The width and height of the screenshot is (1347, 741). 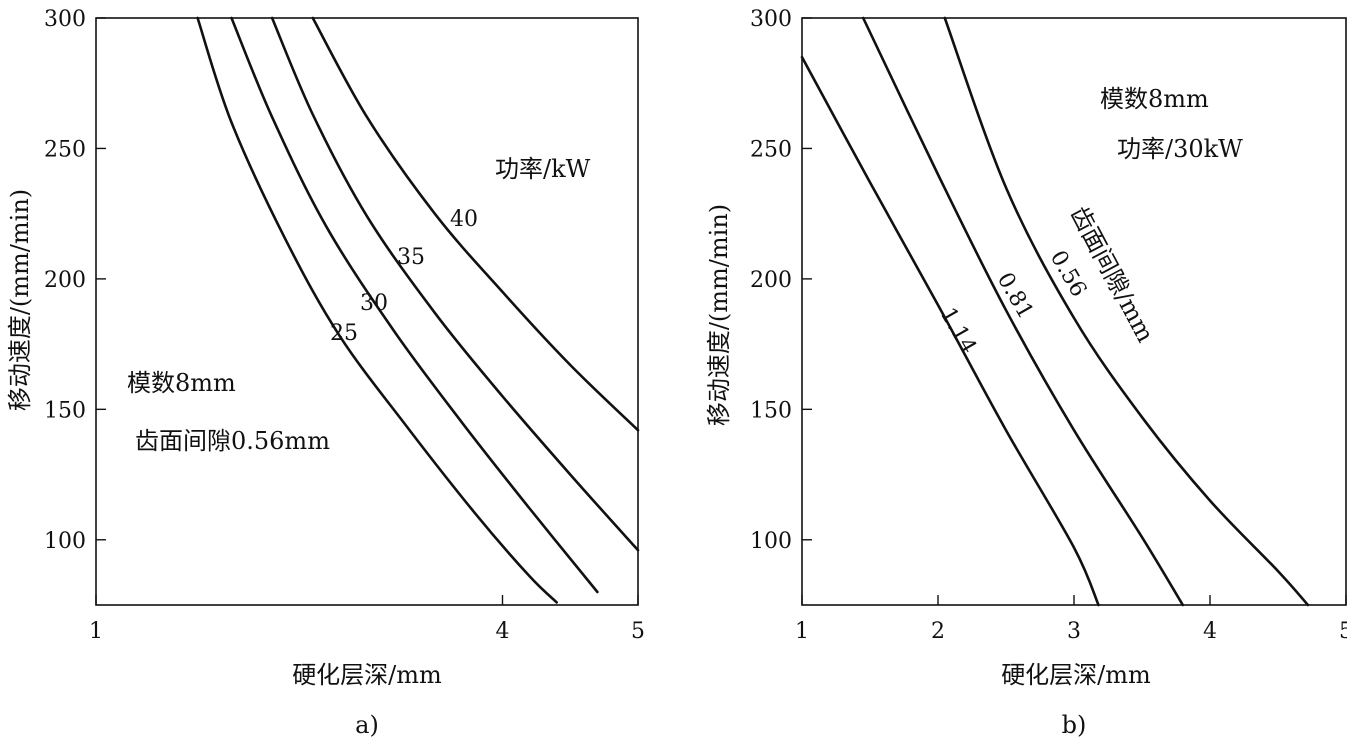 What do you see at coordinates (65, 410) in the screenshot?
I see `panel-a-y-tick-label-150: 150` at bounding box center [65, 410].